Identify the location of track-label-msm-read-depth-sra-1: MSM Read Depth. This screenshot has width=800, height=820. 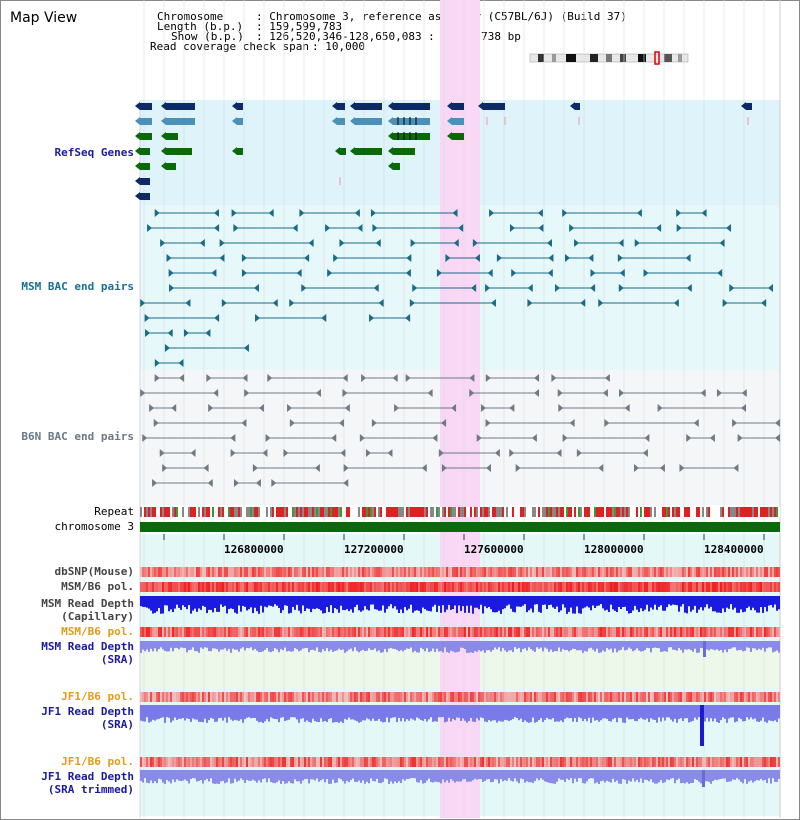
(87, 646).